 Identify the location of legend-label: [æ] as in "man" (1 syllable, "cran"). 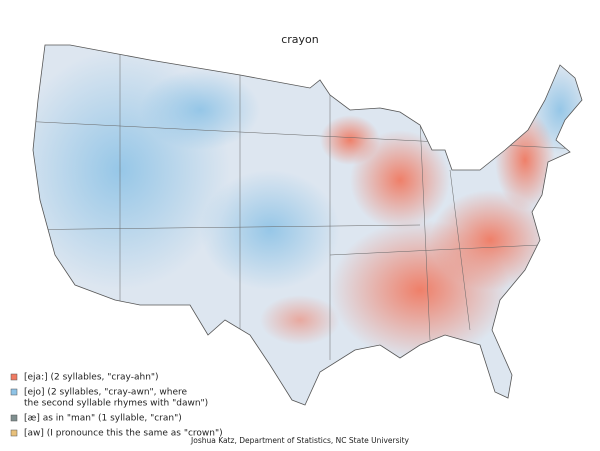
(103, 419).